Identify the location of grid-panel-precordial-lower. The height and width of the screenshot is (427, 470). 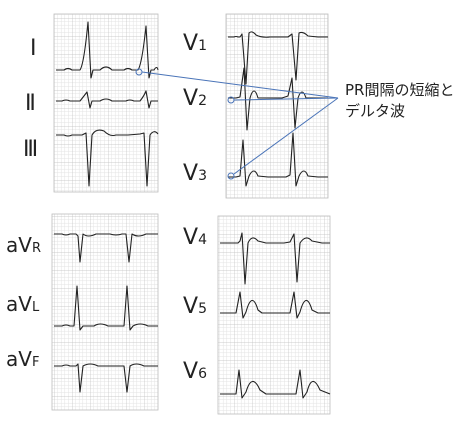
(274, 315).